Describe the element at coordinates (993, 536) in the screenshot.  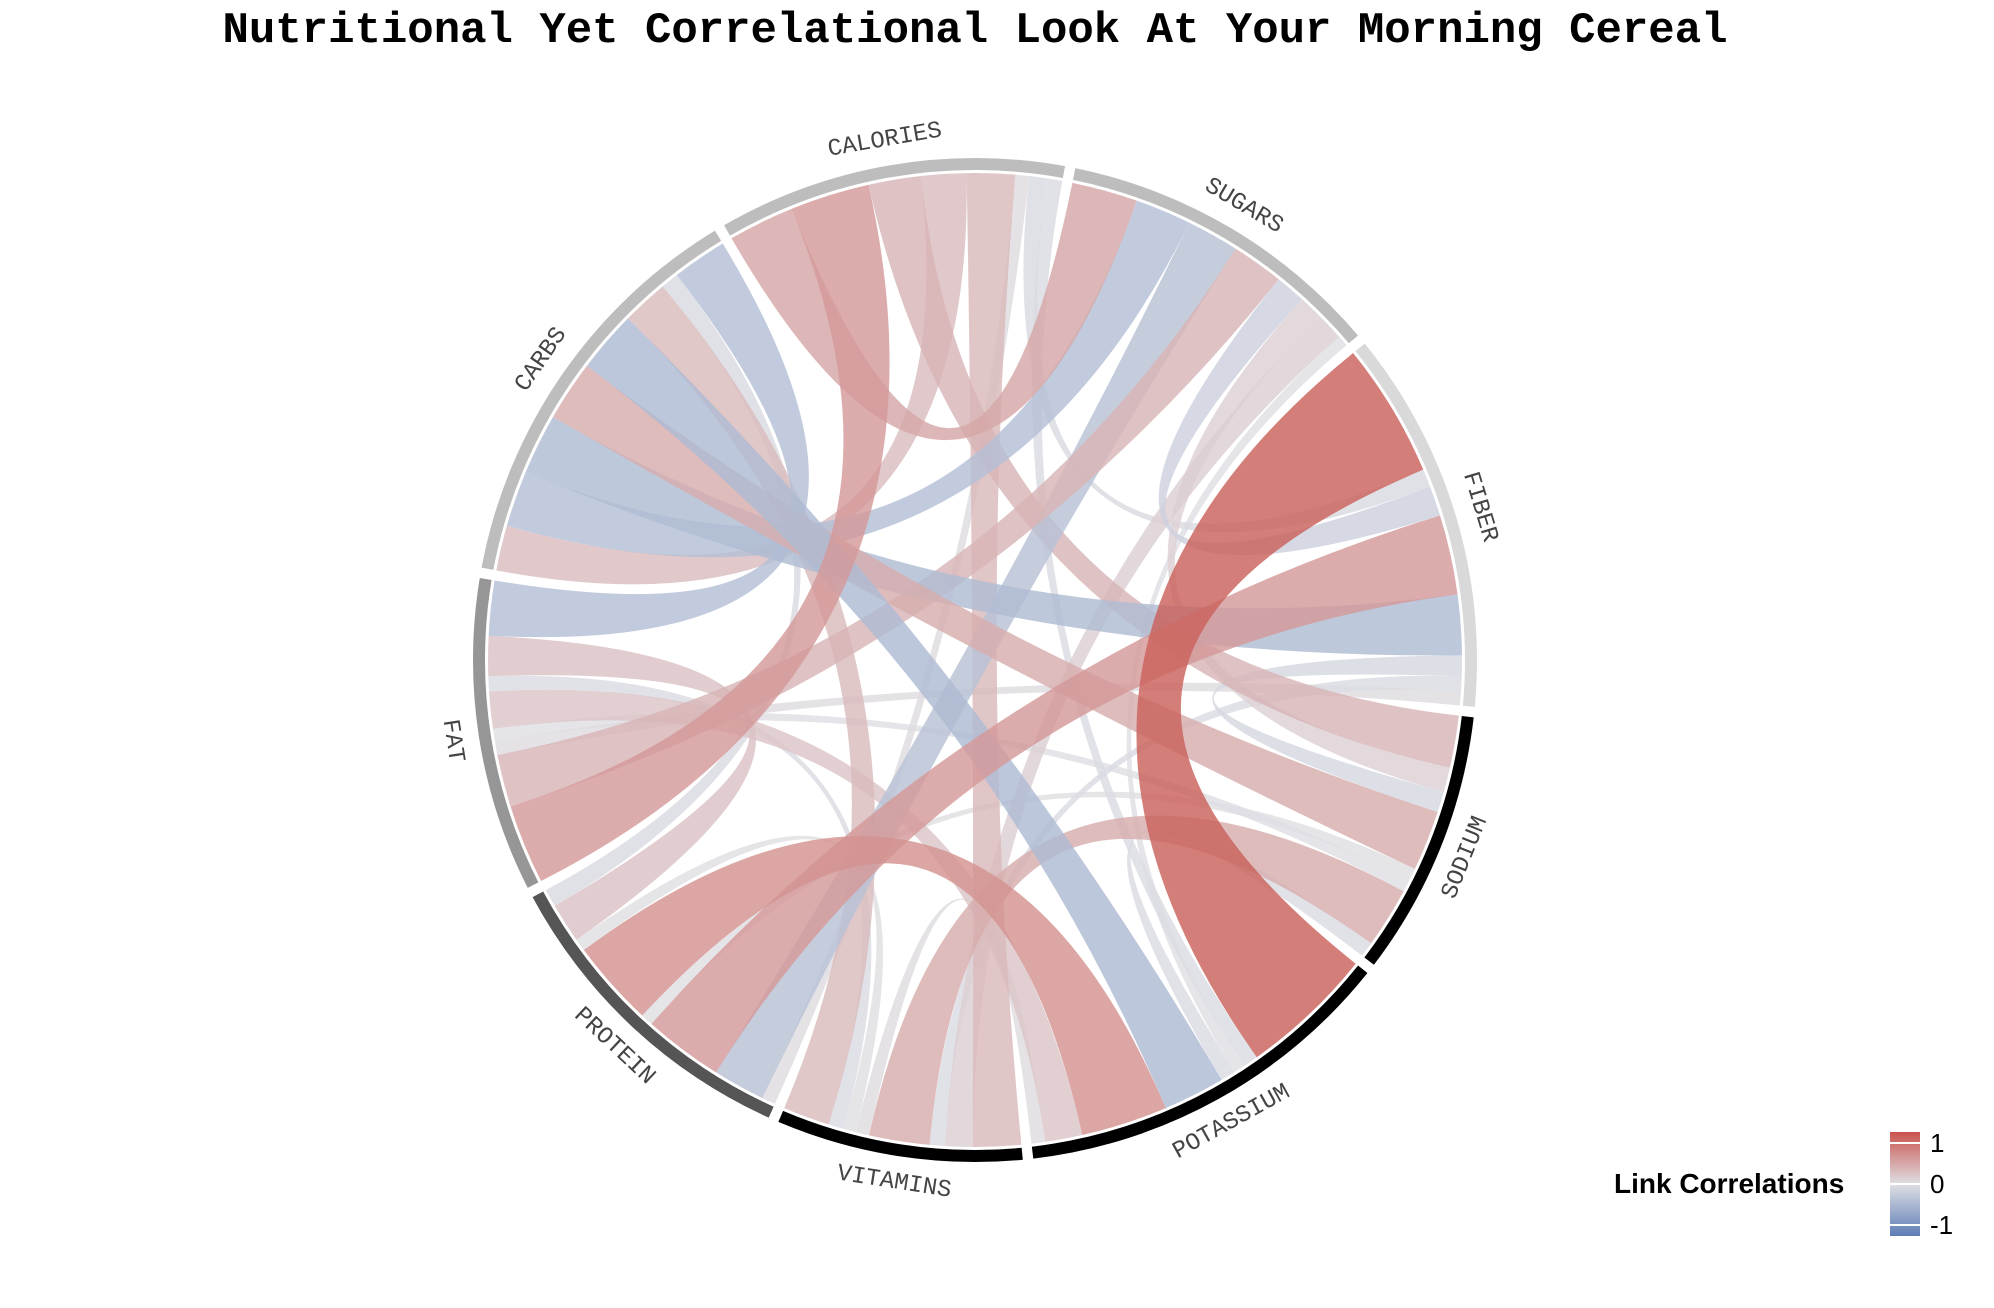
I see `chord-link-fiber-carbs` at that location.